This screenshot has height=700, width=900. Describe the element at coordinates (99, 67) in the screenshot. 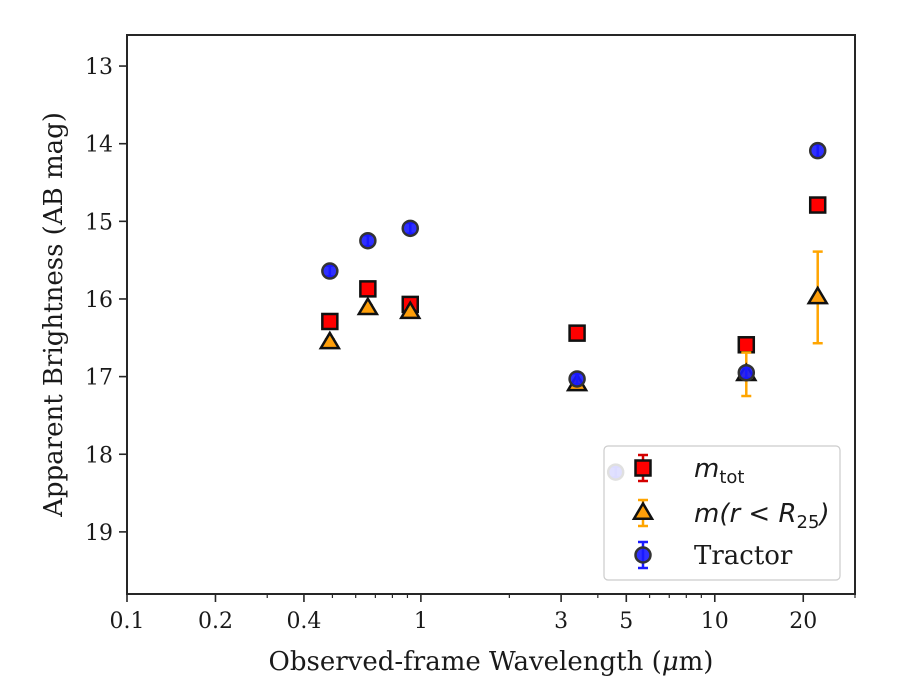

I see `y-tick-label: 13` at that location.